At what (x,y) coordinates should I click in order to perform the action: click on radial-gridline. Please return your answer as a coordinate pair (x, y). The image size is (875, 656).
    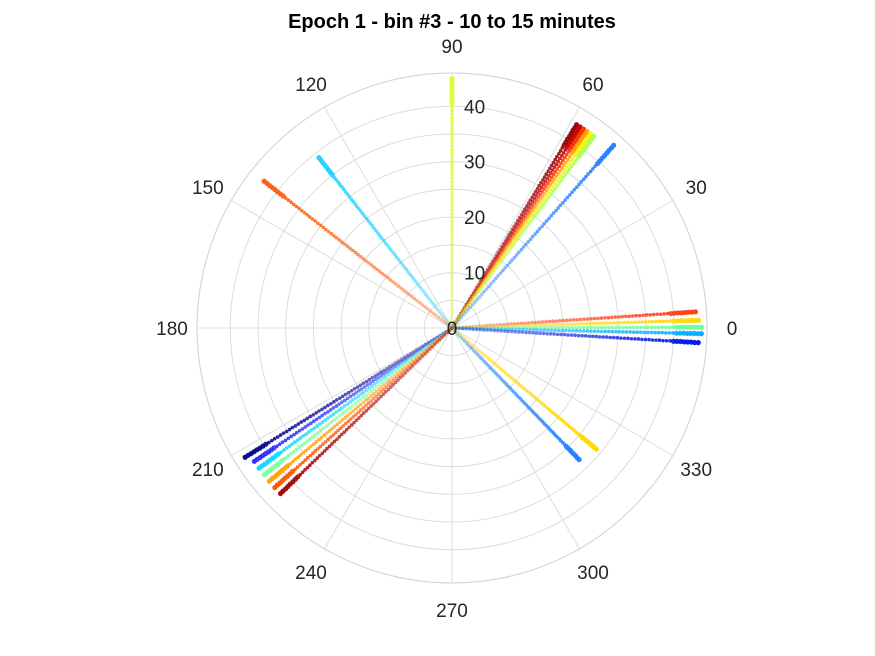
    Looking at the image, I should click on (452, 328).